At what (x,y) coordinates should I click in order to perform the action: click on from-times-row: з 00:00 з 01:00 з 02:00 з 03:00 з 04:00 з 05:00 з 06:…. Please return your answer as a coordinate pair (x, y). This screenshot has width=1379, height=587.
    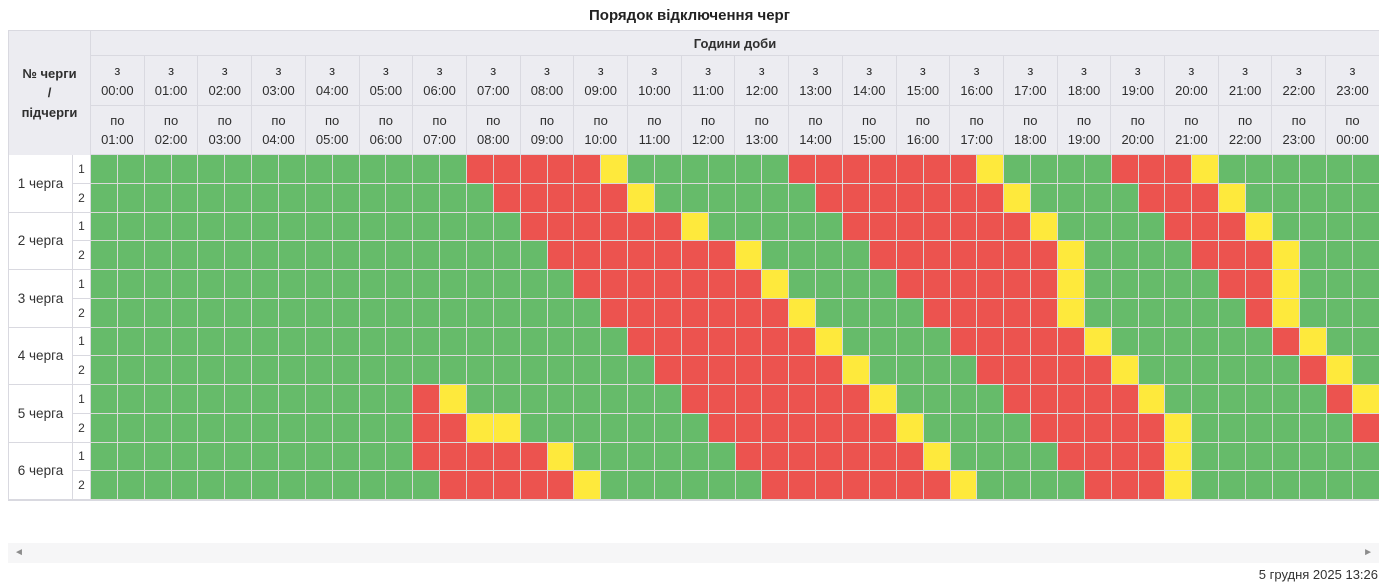
    Looking at the image, I should click on (735, 81).